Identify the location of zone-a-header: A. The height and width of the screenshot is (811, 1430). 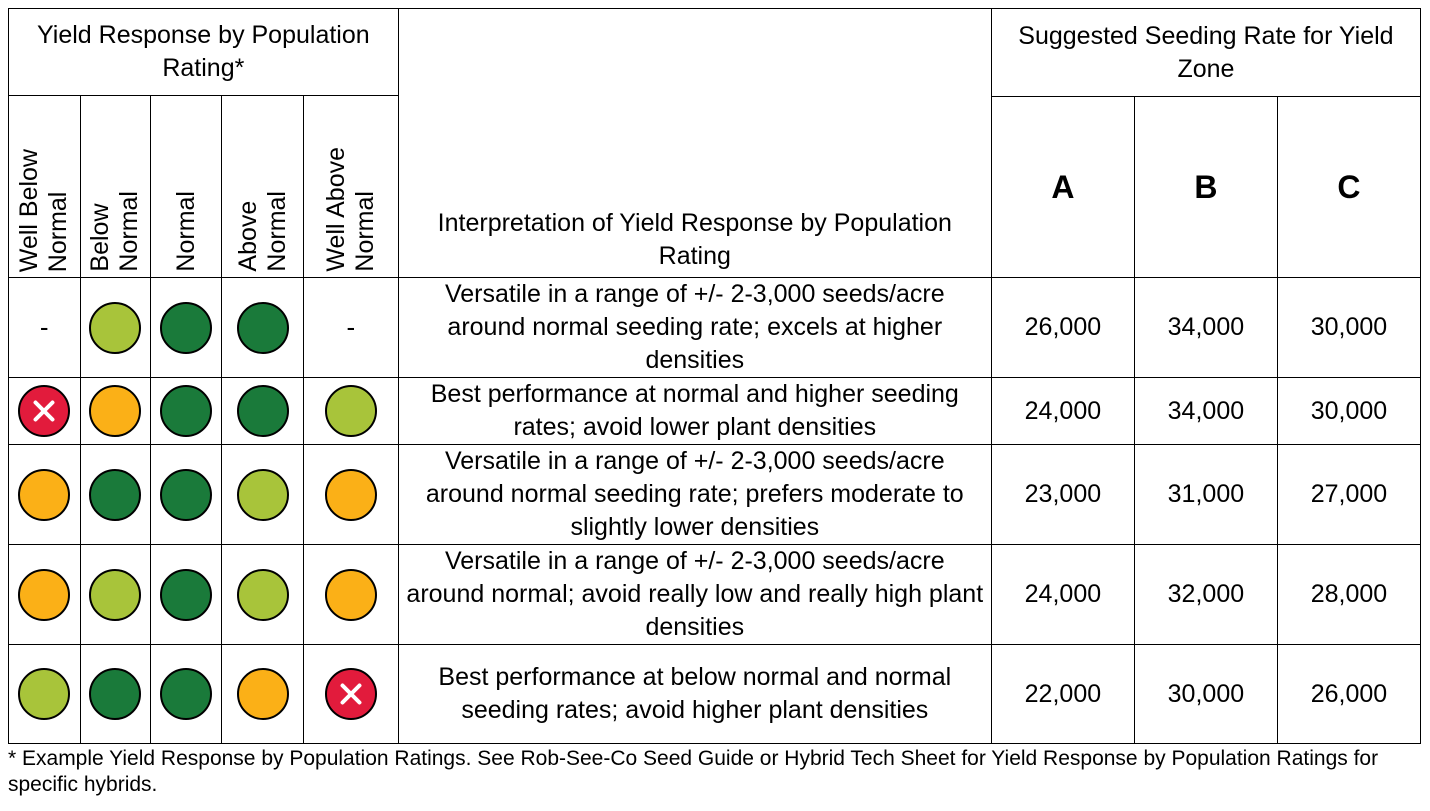
(1062, 187).